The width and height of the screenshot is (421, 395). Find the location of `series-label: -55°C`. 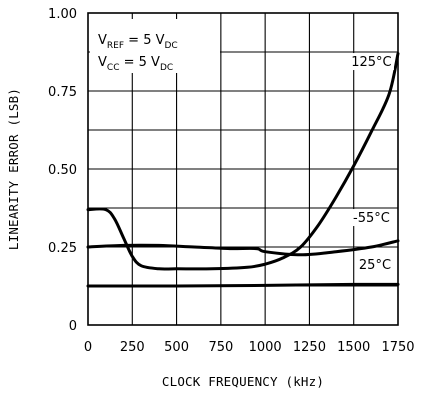

series-label: -55°C is located at coordinates (371, 218).